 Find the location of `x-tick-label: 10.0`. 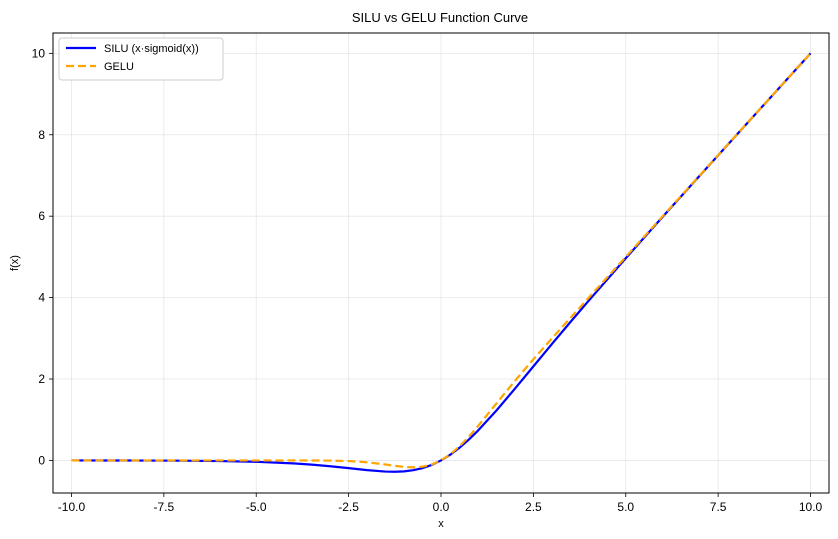

x-tick-label: 10.0 is located at coordinates (811, 507).